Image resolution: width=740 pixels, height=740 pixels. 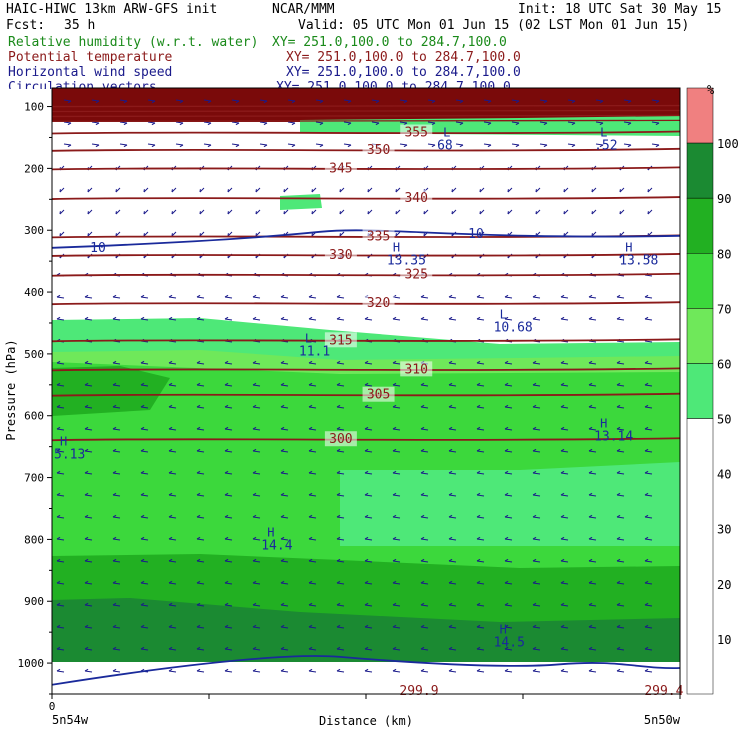 I want to click on theta-label-bg, so click(x=378, y=149).